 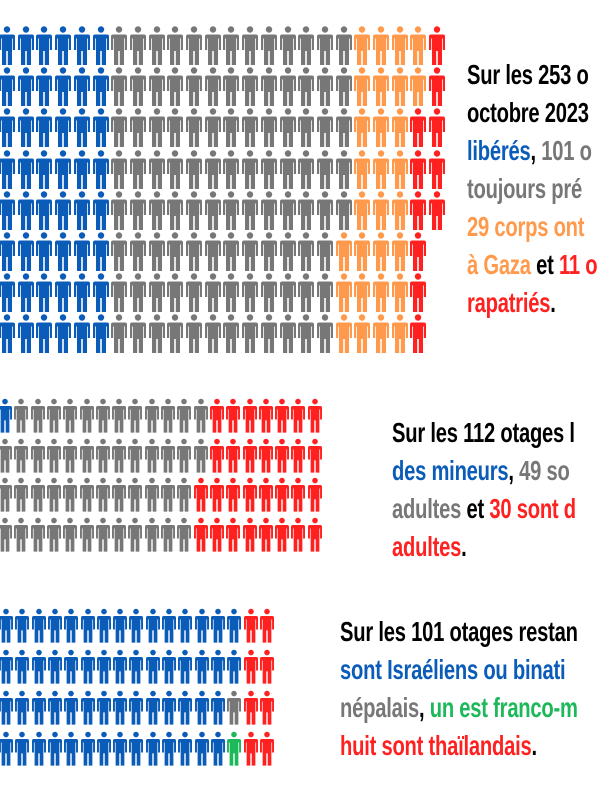 I want to click on caption-segment: libérés, so click(x=499, y=150).